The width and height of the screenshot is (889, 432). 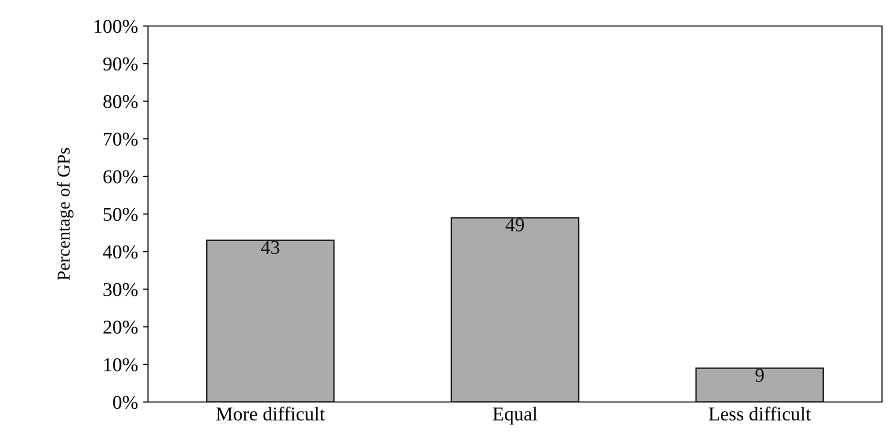 What do you see at coordinates (121, 365) in the screenshot?
I see `y-tick-label: 10%` at bounding box center [121, 365].